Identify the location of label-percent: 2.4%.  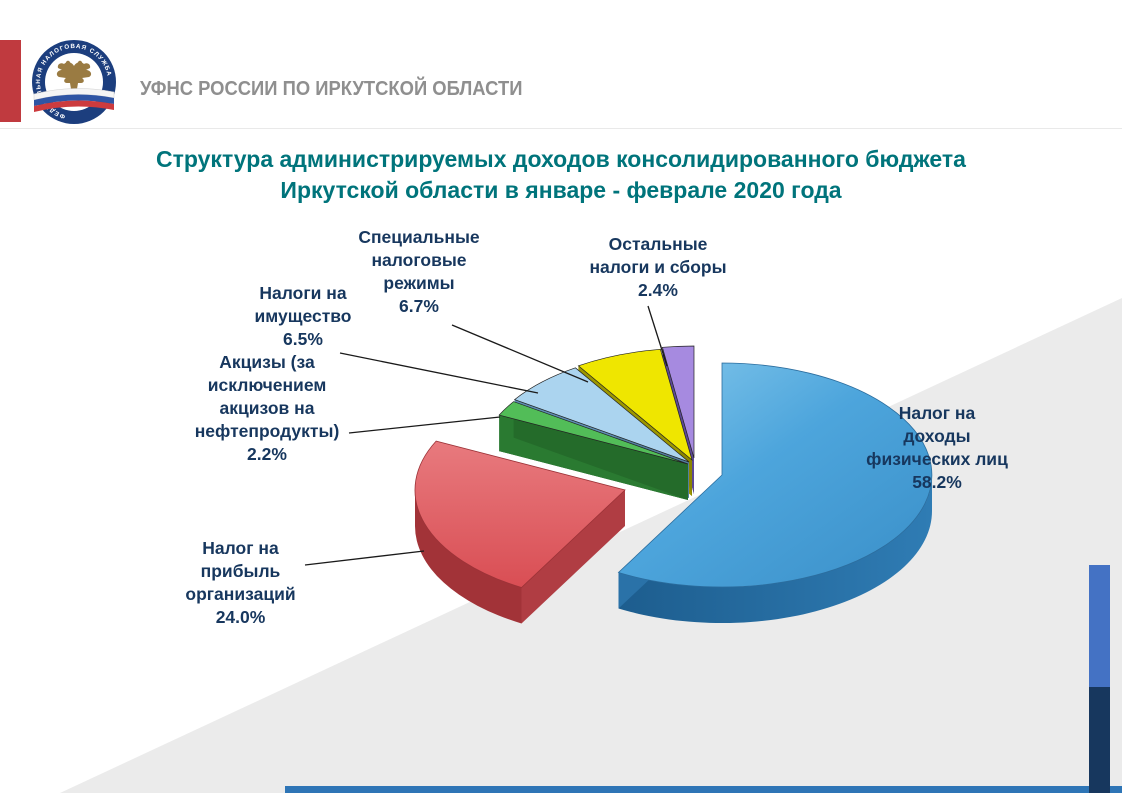
(658, 290).